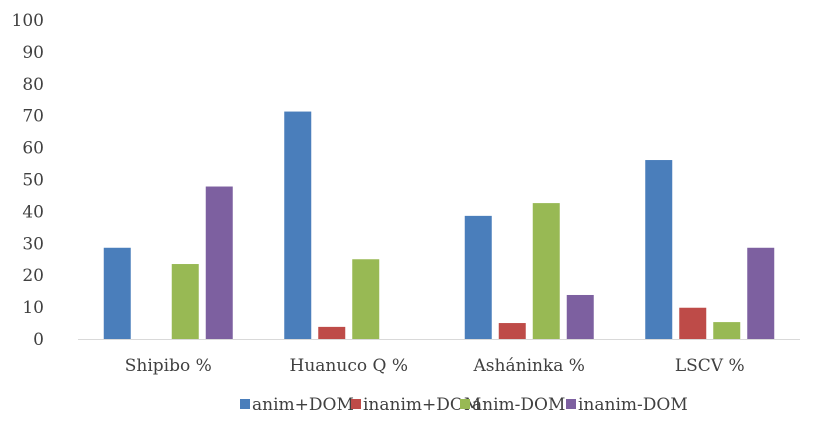 This screenshot has height=423, width=815. What do you see at coordinates (33, 85) in the screenshot?
I see `y-tick-label: 80` at bounding box center [33, 85].